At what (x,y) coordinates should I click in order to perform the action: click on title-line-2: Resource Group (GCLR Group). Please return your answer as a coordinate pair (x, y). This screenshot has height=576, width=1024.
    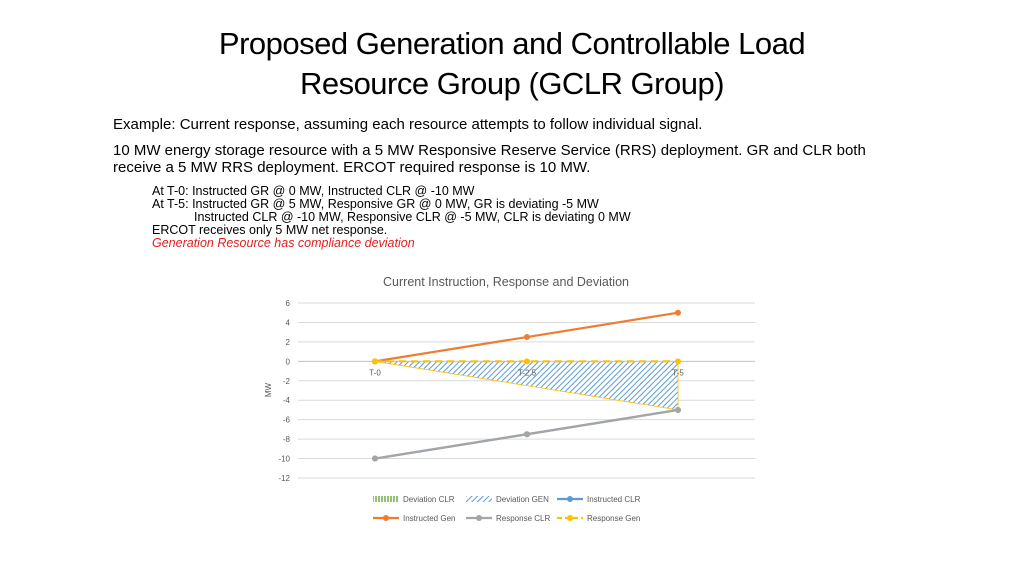
    Looking at the image, I should click on (512, 83).